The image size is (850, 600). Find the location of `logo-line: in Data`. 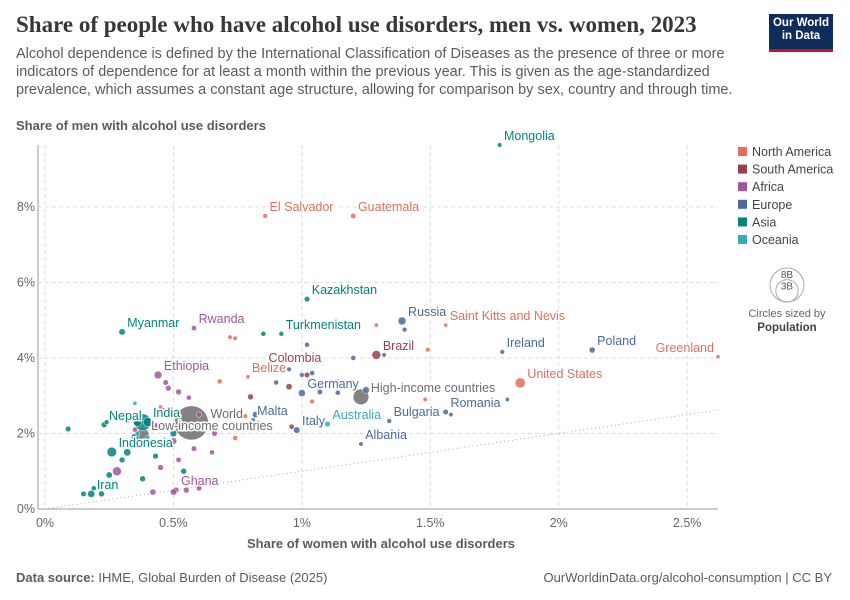

logo-line: in Data is located at coordinates (801, 36).